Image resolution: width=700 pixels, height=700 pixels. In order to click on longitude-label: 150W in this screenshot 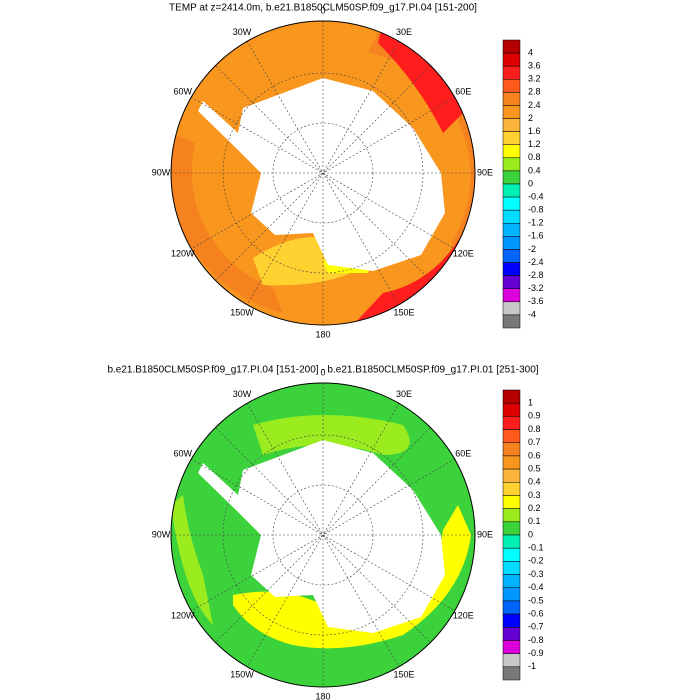, I will do `click(242, 675)`.